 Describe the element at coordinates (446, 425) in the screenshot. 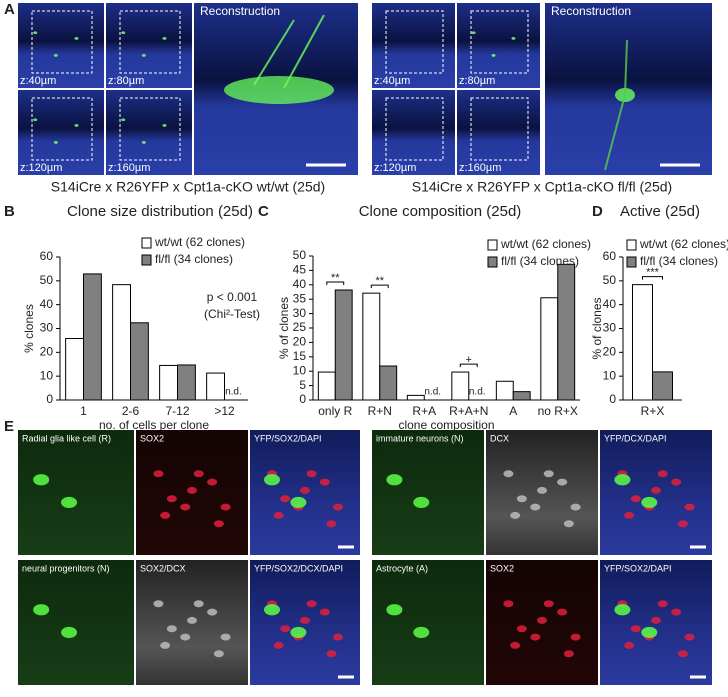

I see `x-axis-label: clone composition` at that location.